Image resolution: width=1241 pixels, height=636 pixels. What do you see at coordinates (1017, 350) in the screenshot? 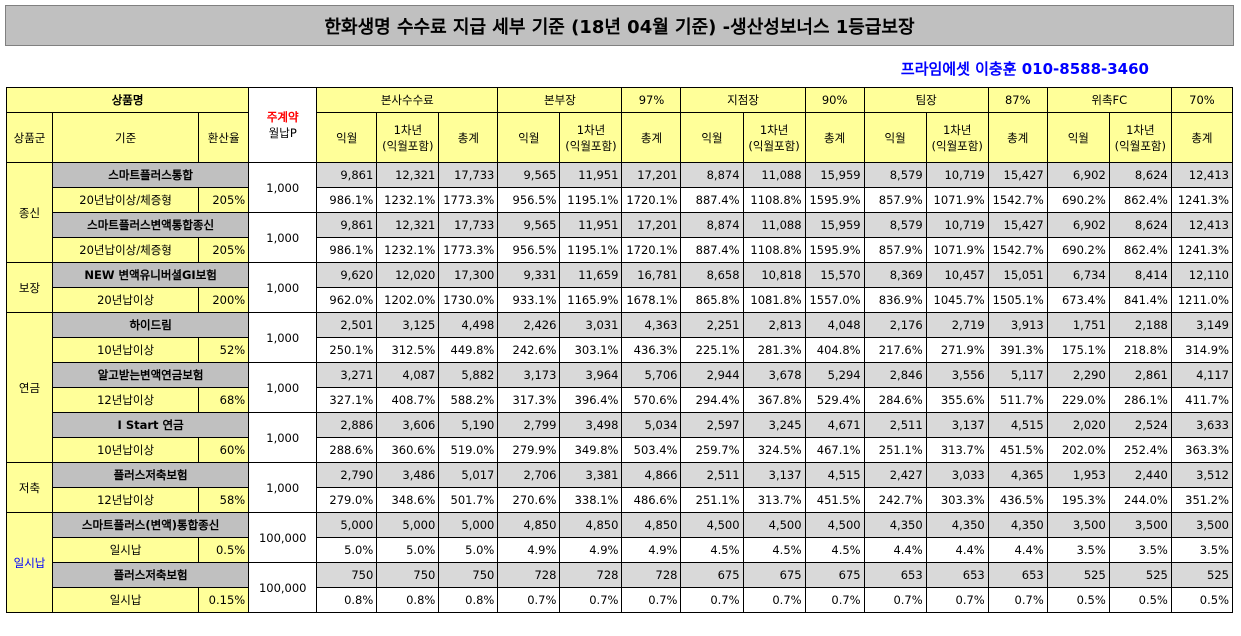
I see `commission-percent: 391.3%` at bounding box center [1017, 350].